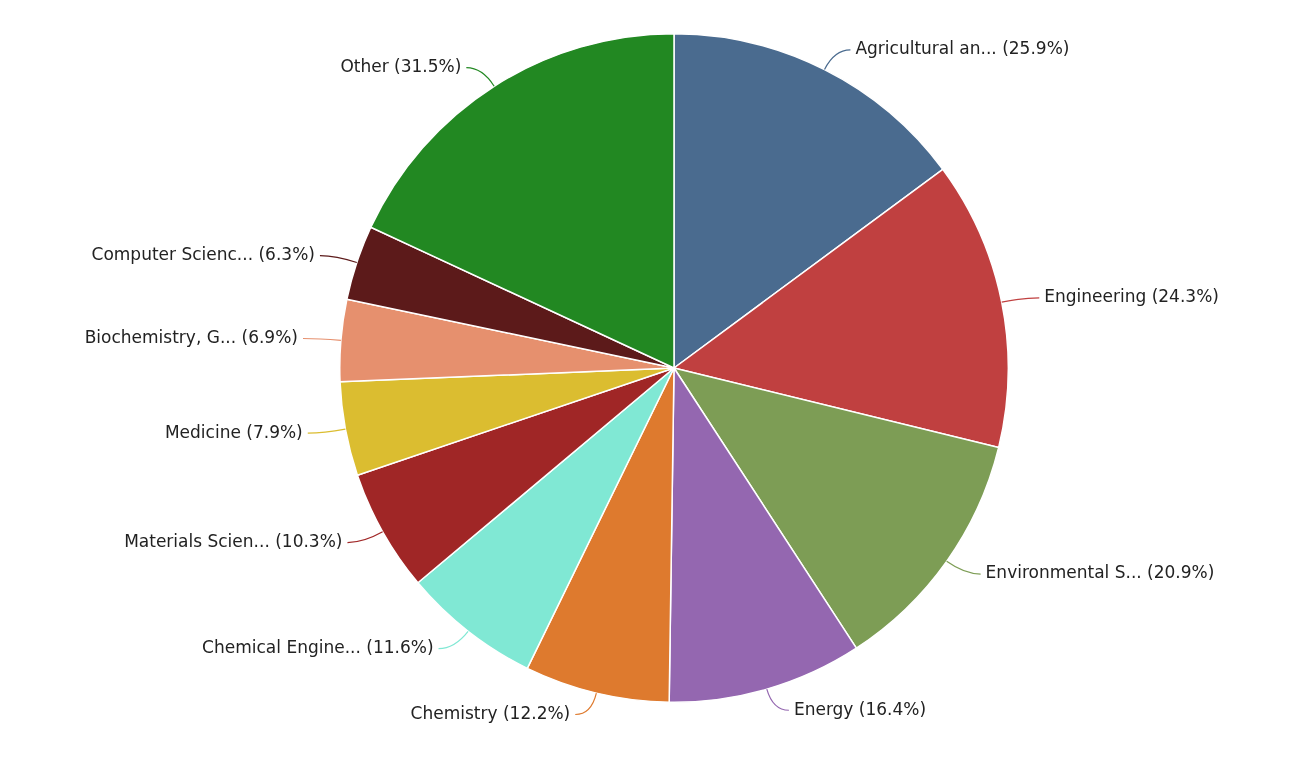  What do you see at coordinates (1131, 296) in the screenshot?
I see `slice-label: Engineering (24.3%)` at bounding box center [1131, 296].